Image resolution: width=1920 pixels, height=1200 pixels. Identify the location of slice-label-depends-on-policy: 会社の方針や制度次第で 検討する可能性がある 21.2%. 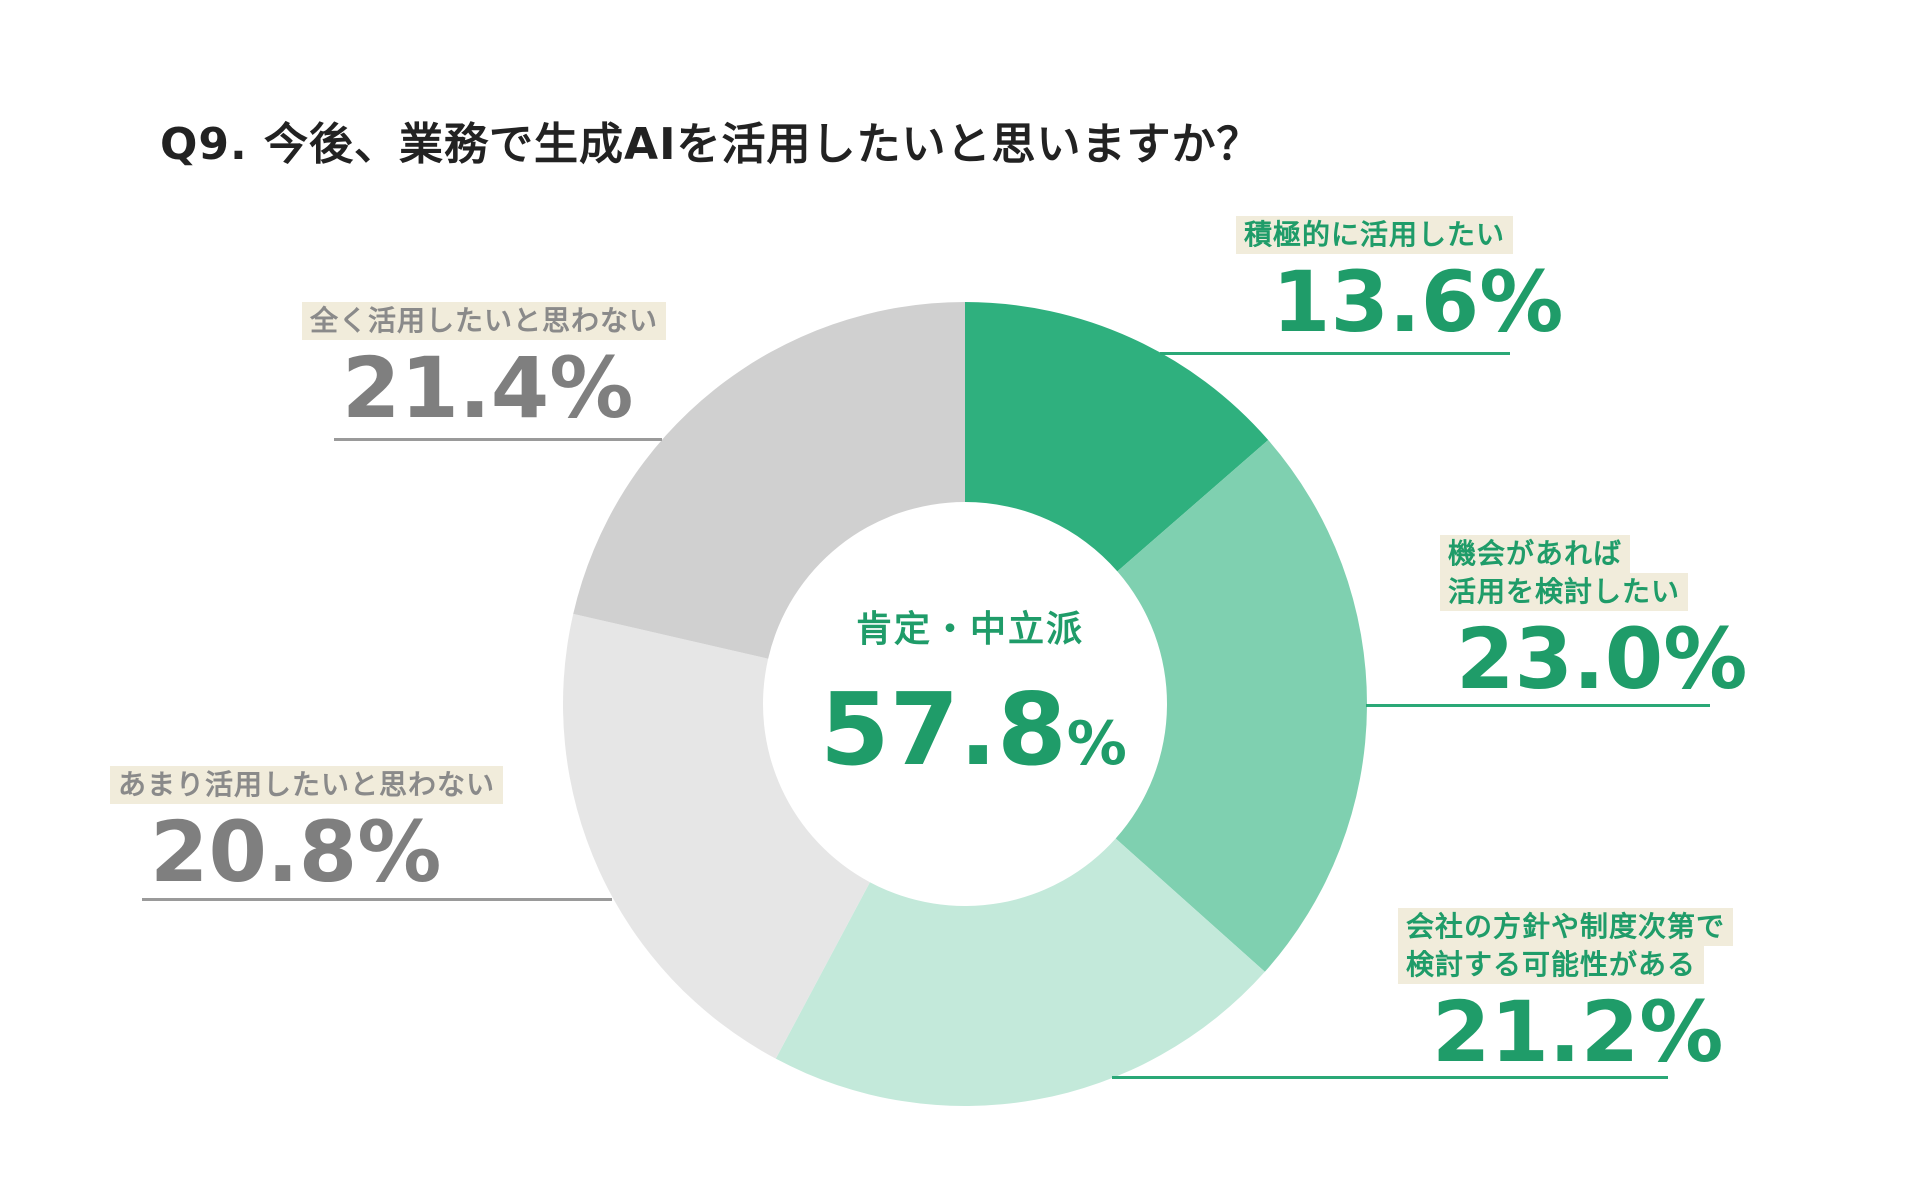
(1566, 994).